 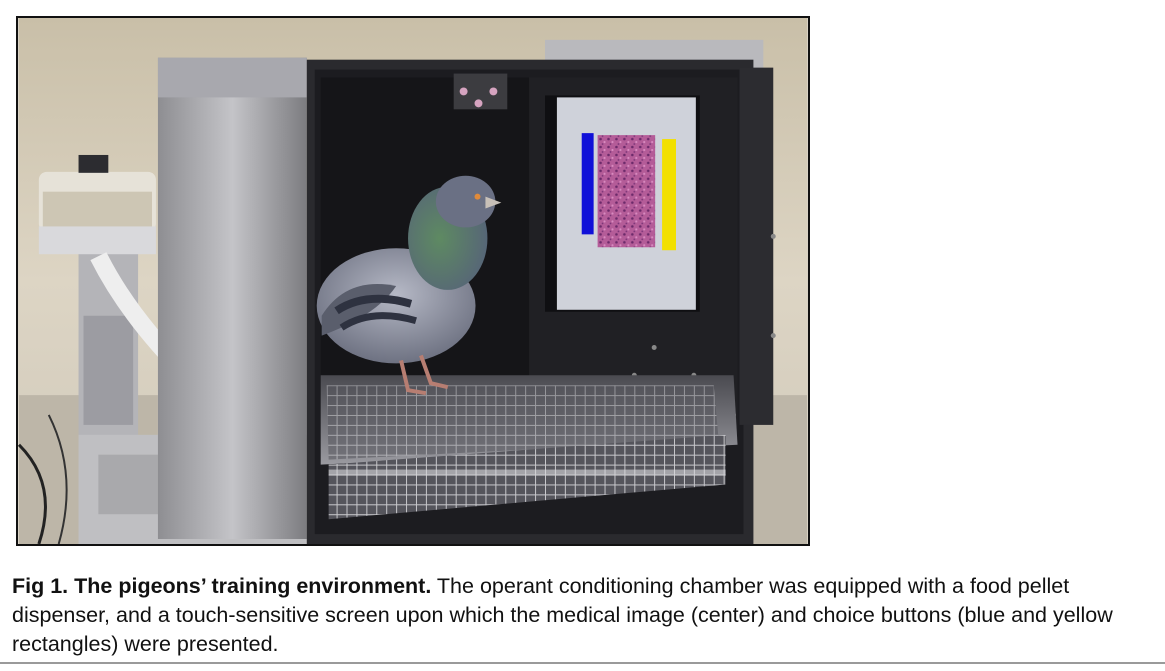 What do you see at coordinates (626, 191) in the screenshot?
I see `medical-image` at bounding box center [626, 191].